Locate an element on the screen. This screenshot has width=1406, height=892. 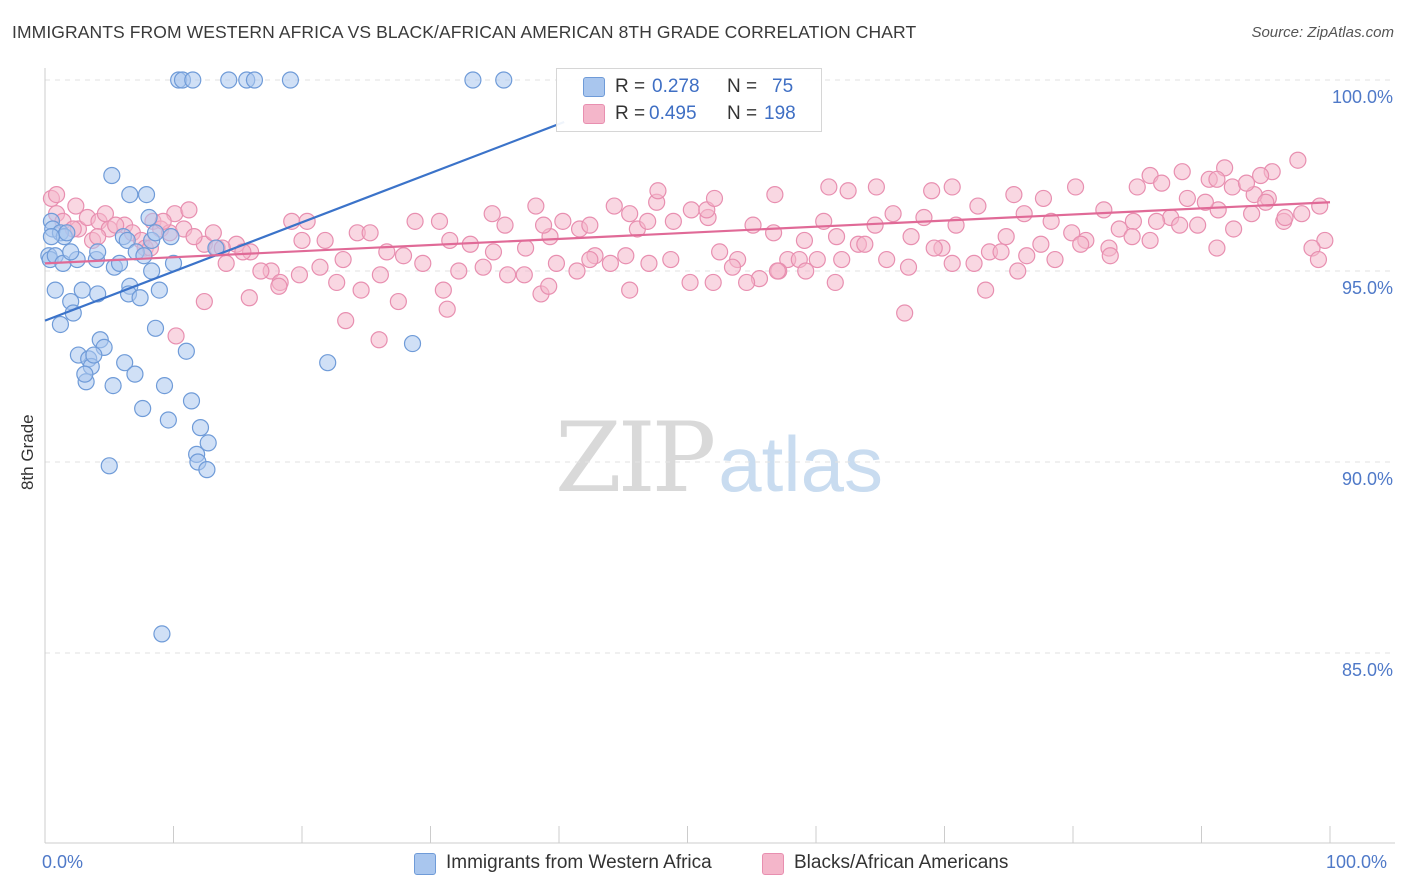
y-tick-label: 100.0% is located at coordinates (1362, 97).